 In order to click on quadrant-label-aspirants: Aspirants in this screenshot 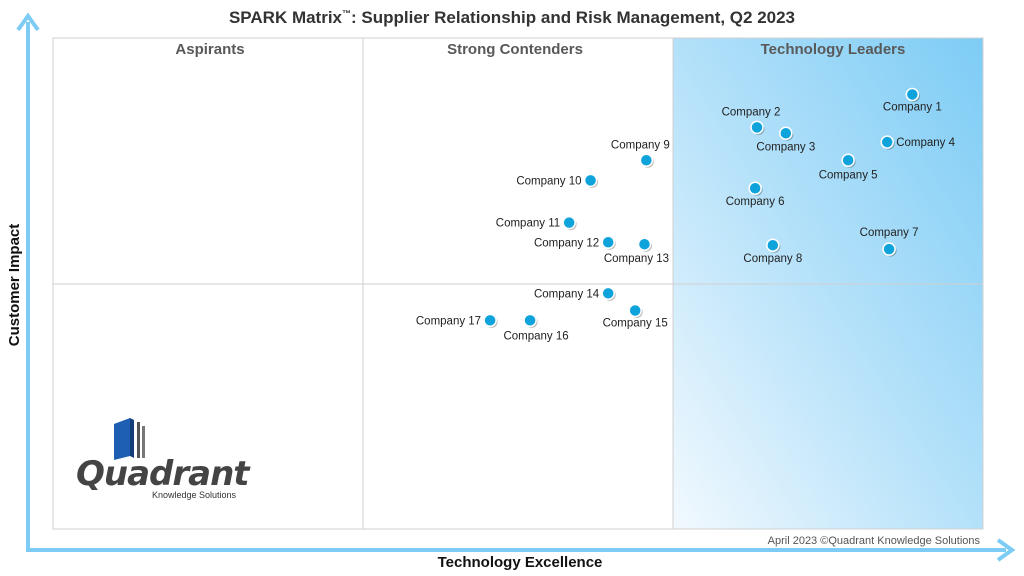, I will do `click(210, 49)`.